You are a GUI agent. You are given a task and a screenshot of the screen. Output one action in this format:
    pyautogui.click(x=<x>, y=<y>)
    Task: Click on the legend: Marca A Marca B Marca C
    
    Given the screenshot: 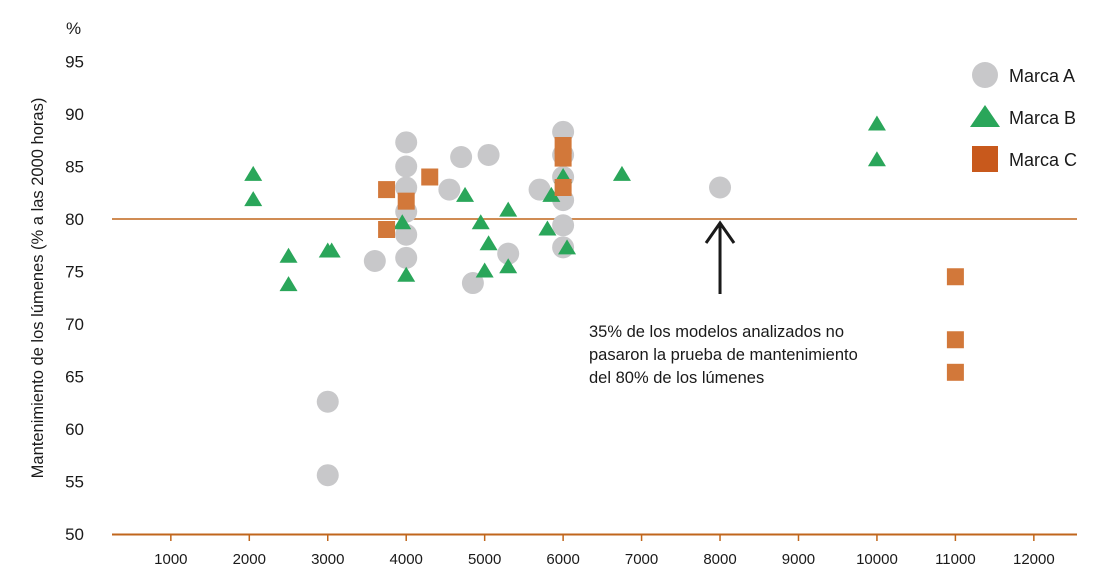 What is the action you would take?
    pyautogui.click(x=1023, y=117)
    